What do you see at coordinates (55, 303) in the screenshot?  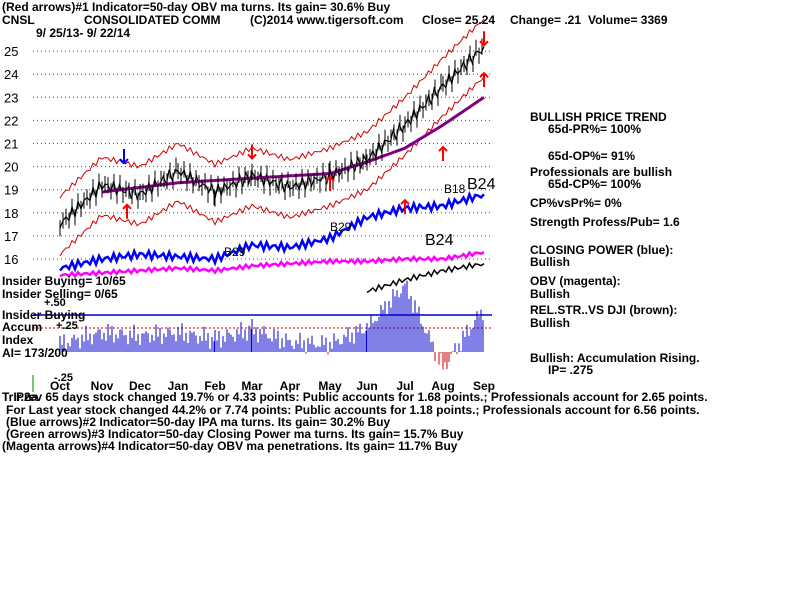 I see `plus50-label: +.50` at bounding box center [55, 303].